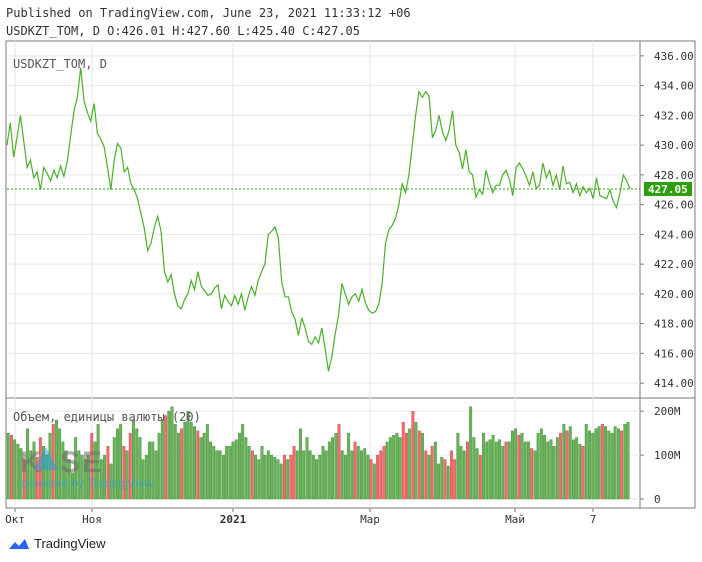 The width and height of the screenshot is (702, 562). I want to click on last-price-label: 427.05, so click(668, 189).